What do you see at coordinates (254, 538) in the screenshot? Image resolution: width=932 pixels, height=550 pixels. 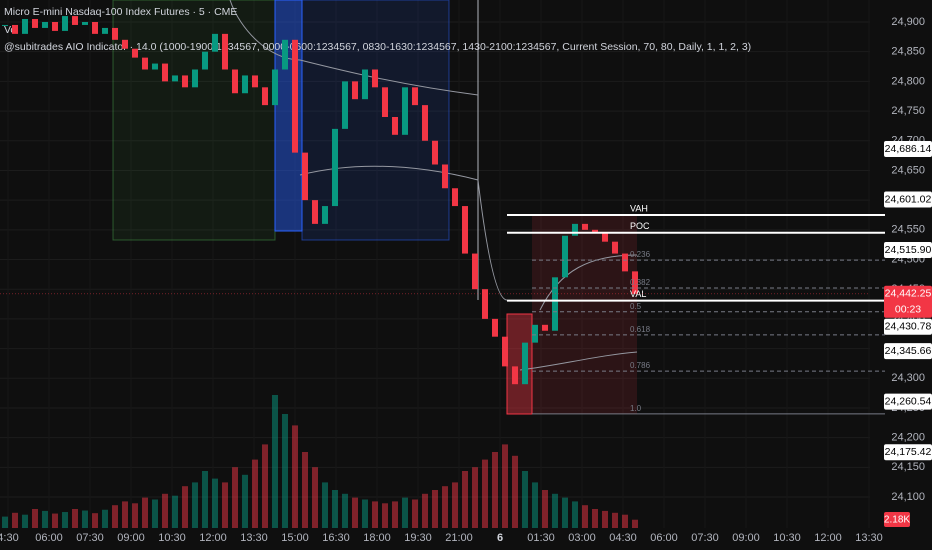 I see `time-tick-label: 13:30` at bounding box center [254, 538].